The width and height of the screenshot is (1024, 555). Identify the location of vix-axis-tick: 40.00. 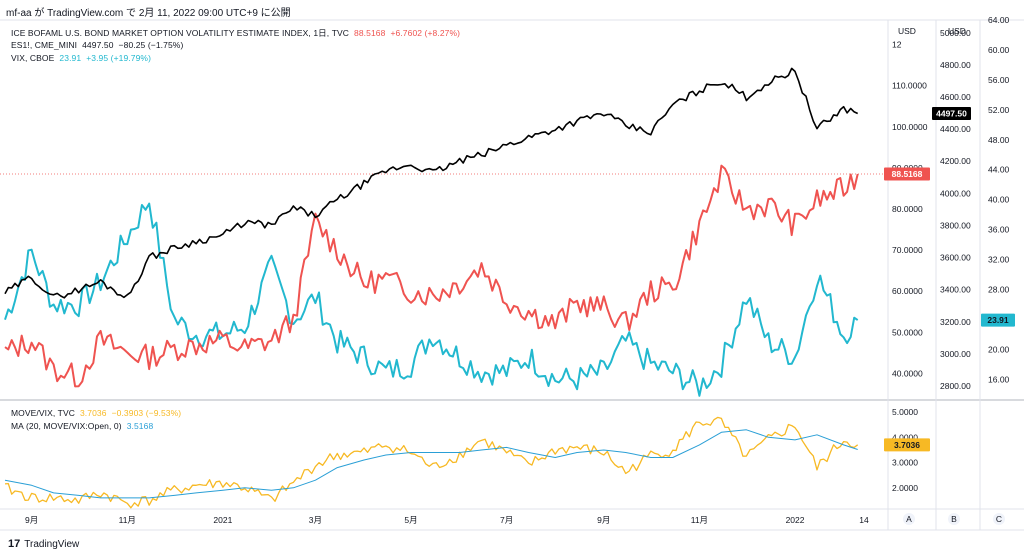
(999, 200).